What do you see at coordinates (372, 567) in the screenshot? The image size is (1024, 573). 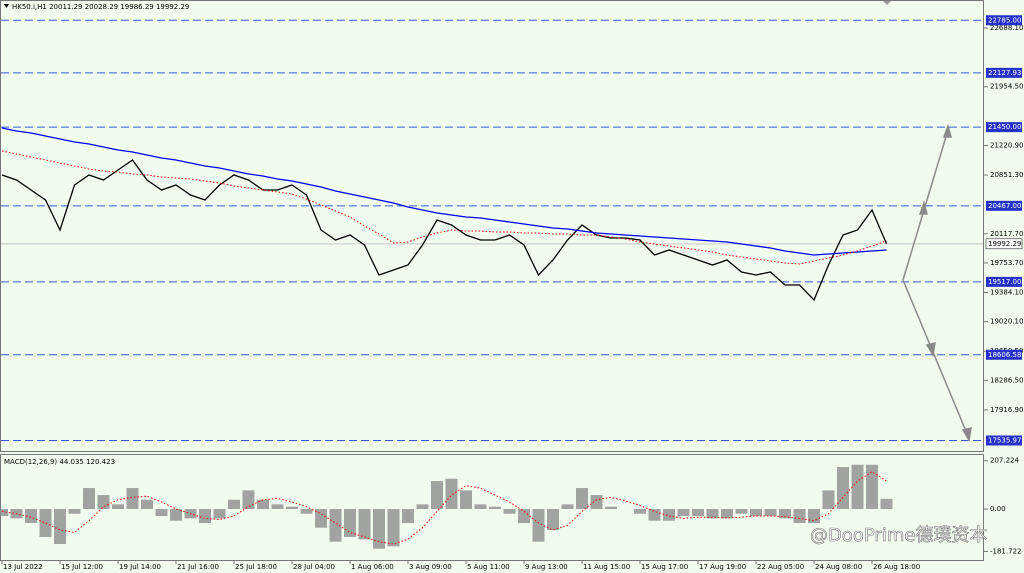 I see `x-tick-label: 1 Aug 06:00` at bounding box center [372, 567].